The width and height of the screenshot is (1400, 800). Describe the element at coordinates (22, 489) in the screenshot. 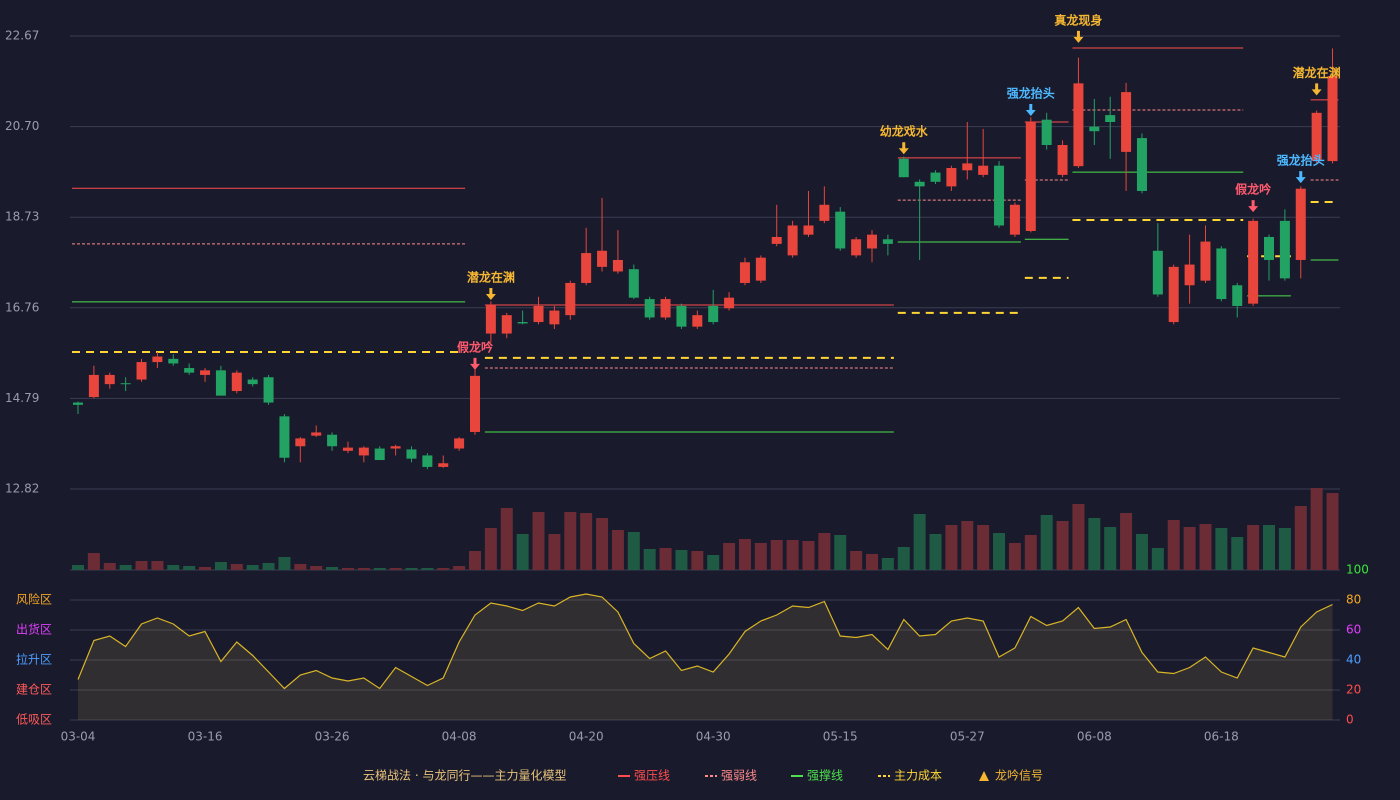

I see `y-tick-label: 12.82` at that location.